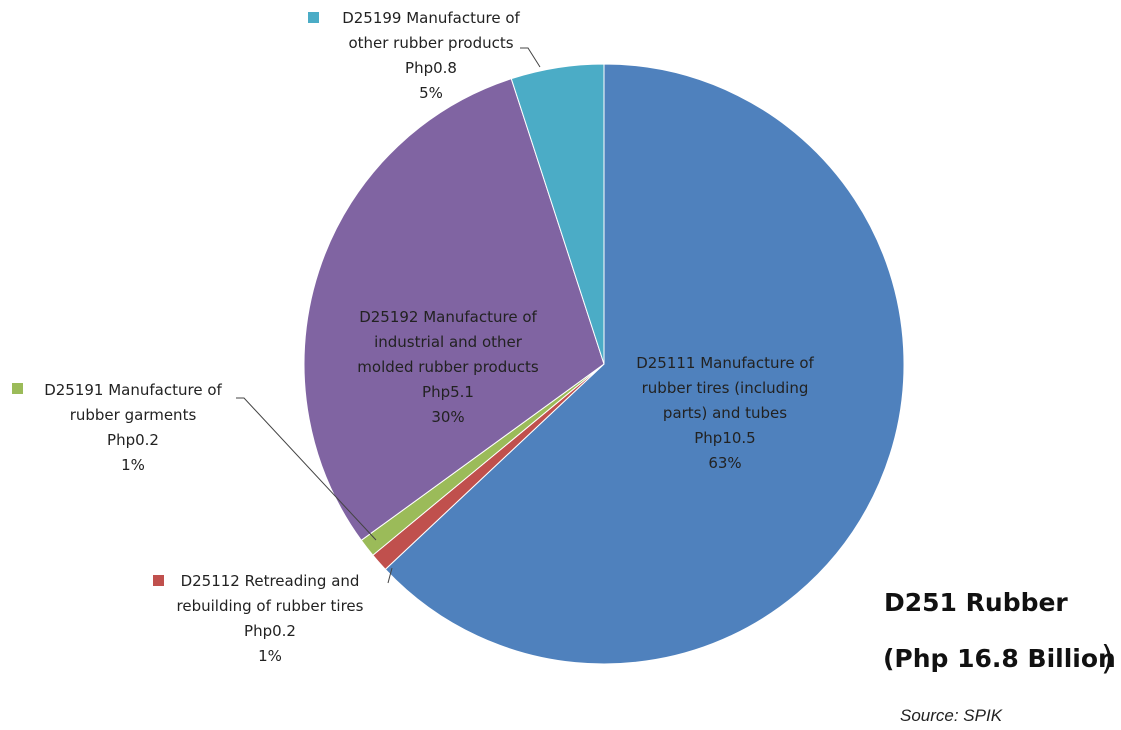 The width and height of the screenshot is (1121, 730). What do you see at coordinates (724, 438) in the screenshot?
I see `slice-label-line: Php10.5` at bounding box center [724, 438].